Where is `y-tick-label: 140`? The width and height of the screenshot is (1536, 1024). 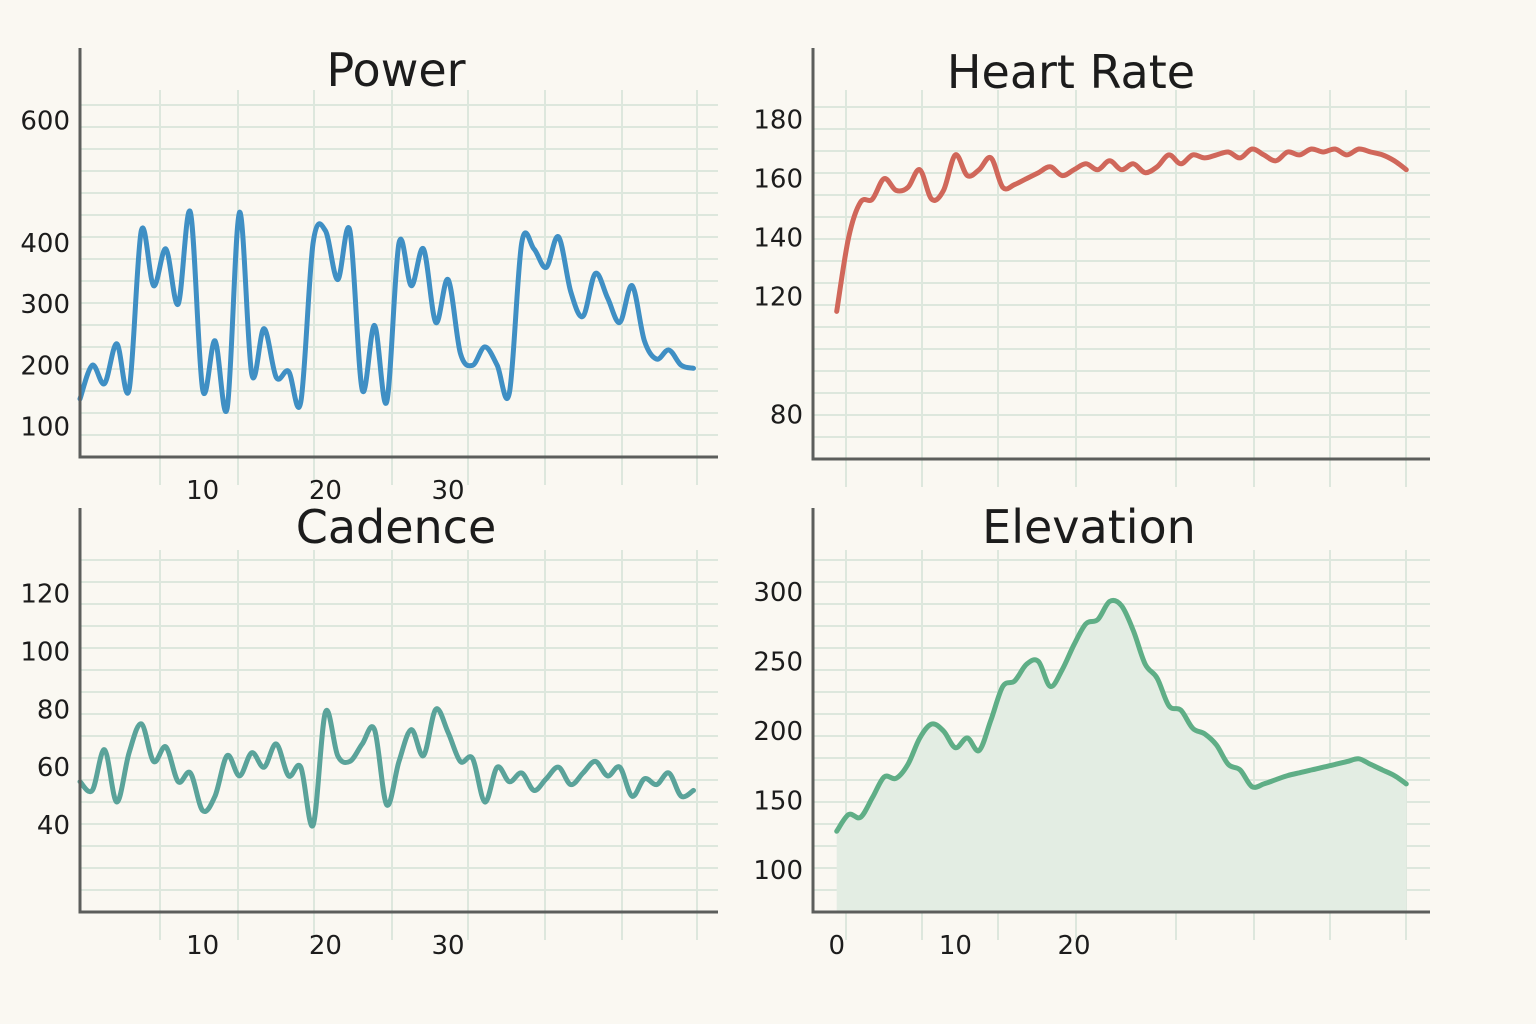 y-tick-label: 140 is located at coordinates (778, 239).